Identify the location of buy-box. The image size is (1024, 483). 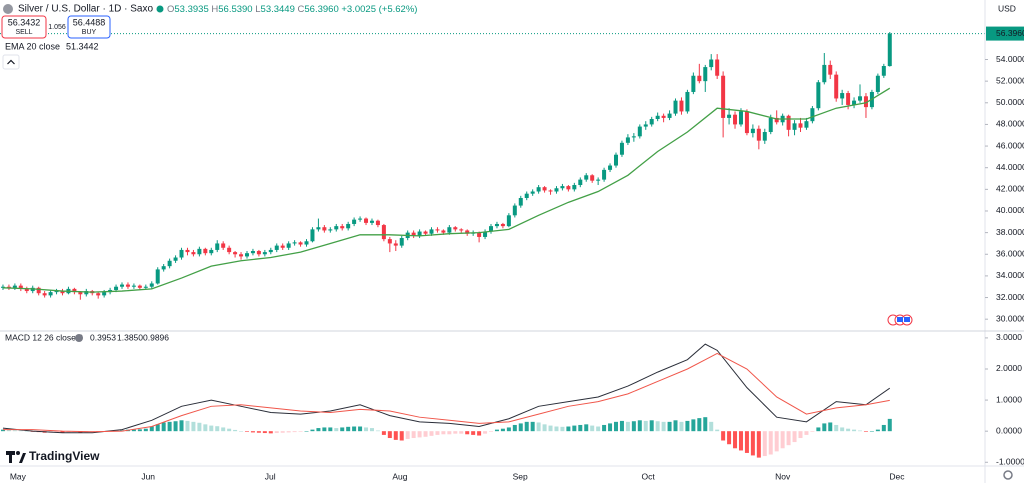
(89, 27).